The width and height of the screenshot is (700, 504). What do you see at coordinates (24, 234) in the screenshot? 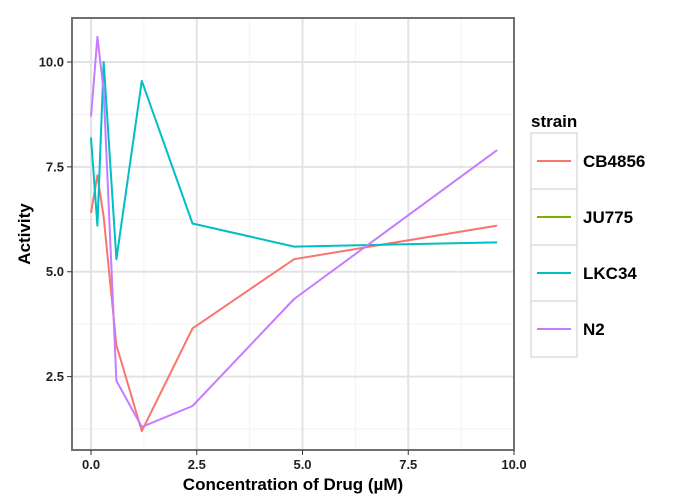
I see `y-axis-title: Activity` at bounding box center [24, 234].